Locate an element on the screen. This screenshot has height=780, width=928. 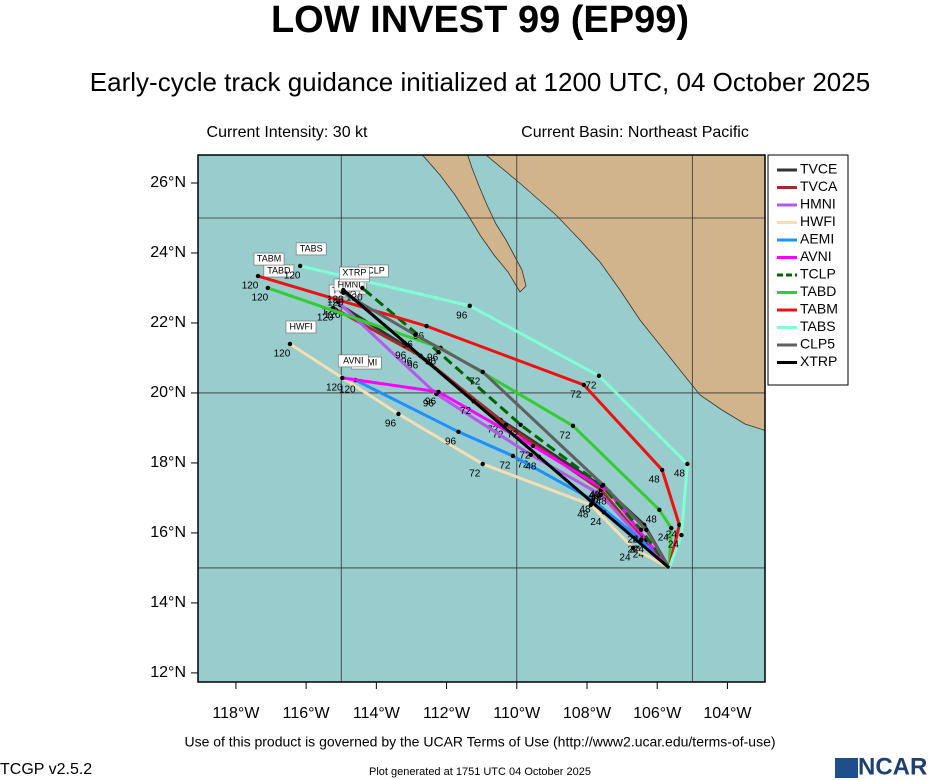
model-tag: AVNI is located at coordinates (353, 360).